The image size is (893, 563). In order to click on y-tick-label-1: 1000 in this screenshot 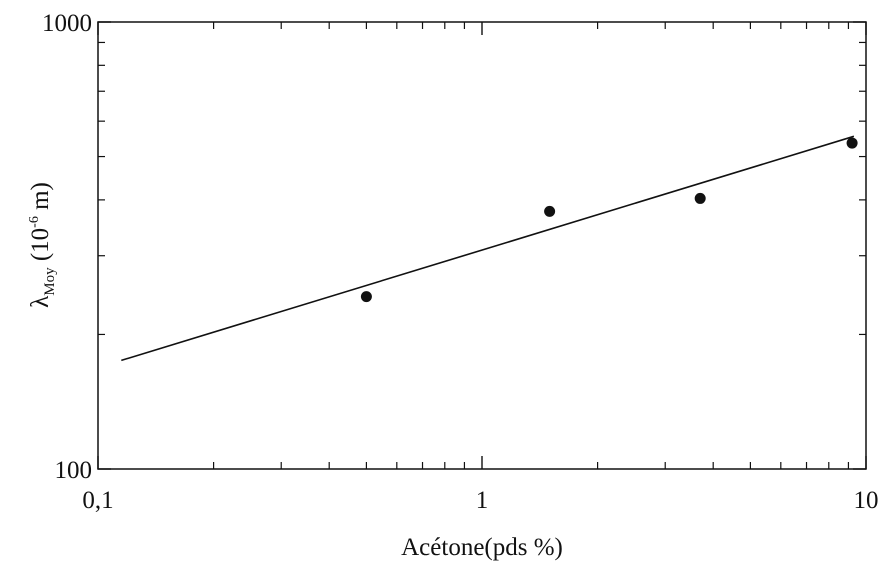, I will do `click(67, 23)`.